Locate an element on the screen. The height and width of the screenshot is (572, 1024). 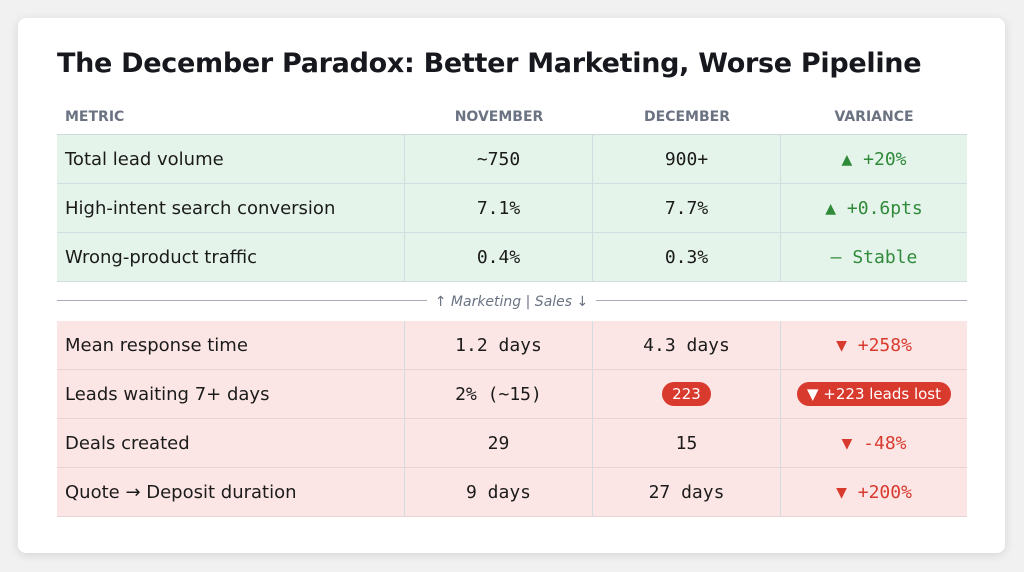
december-cell: 223 is located at coordinates (687, 394).